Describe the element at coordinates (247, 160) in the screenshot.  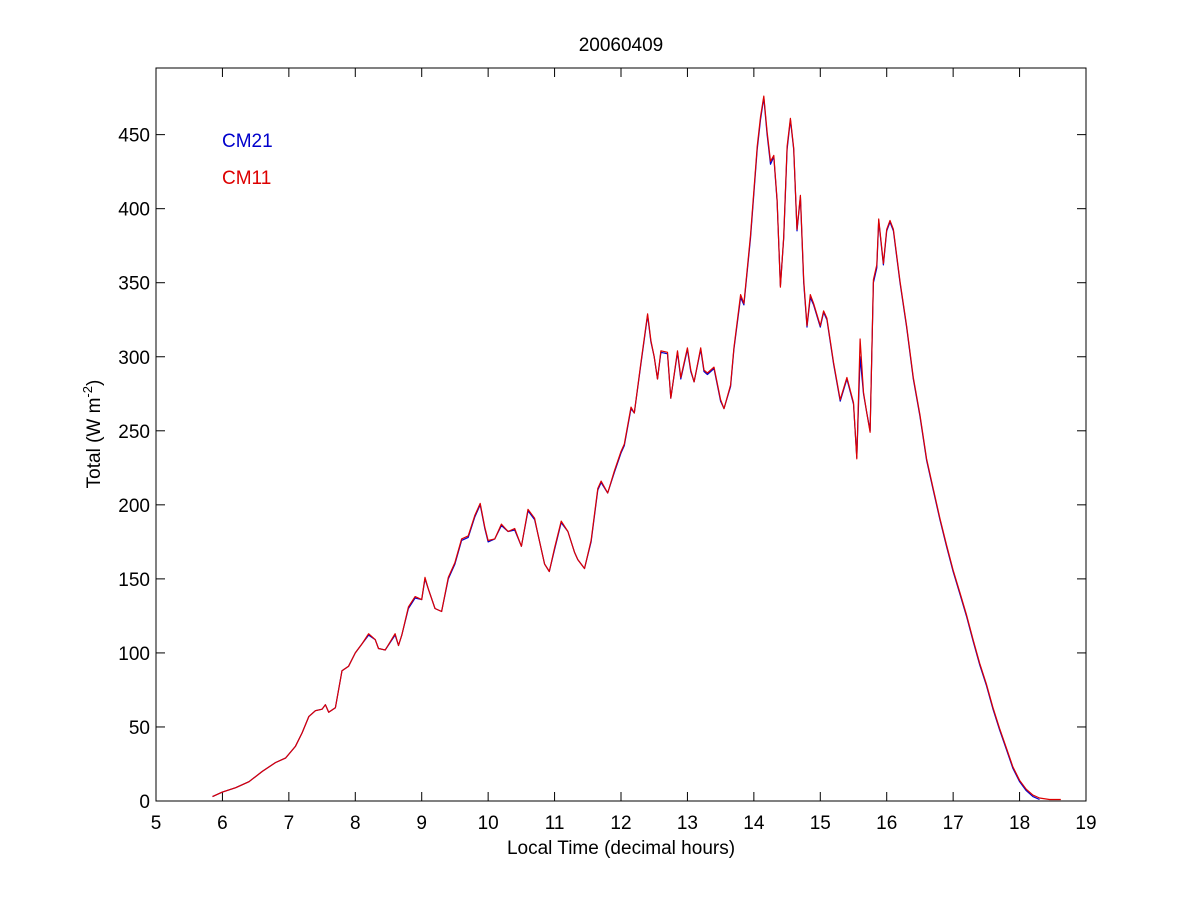
I see `legend: CM21 CM11` at that location.